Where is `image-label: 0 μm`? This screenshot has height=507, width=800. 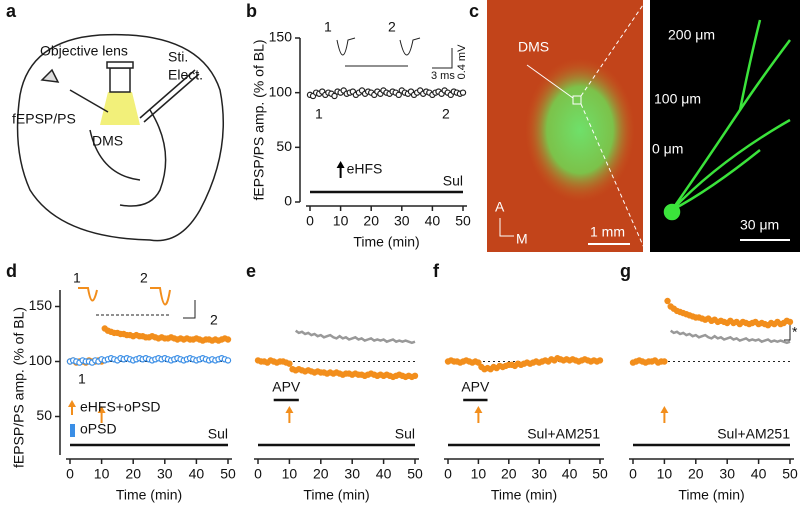
image-label: 0 μm is located at coordinates (667, 149).